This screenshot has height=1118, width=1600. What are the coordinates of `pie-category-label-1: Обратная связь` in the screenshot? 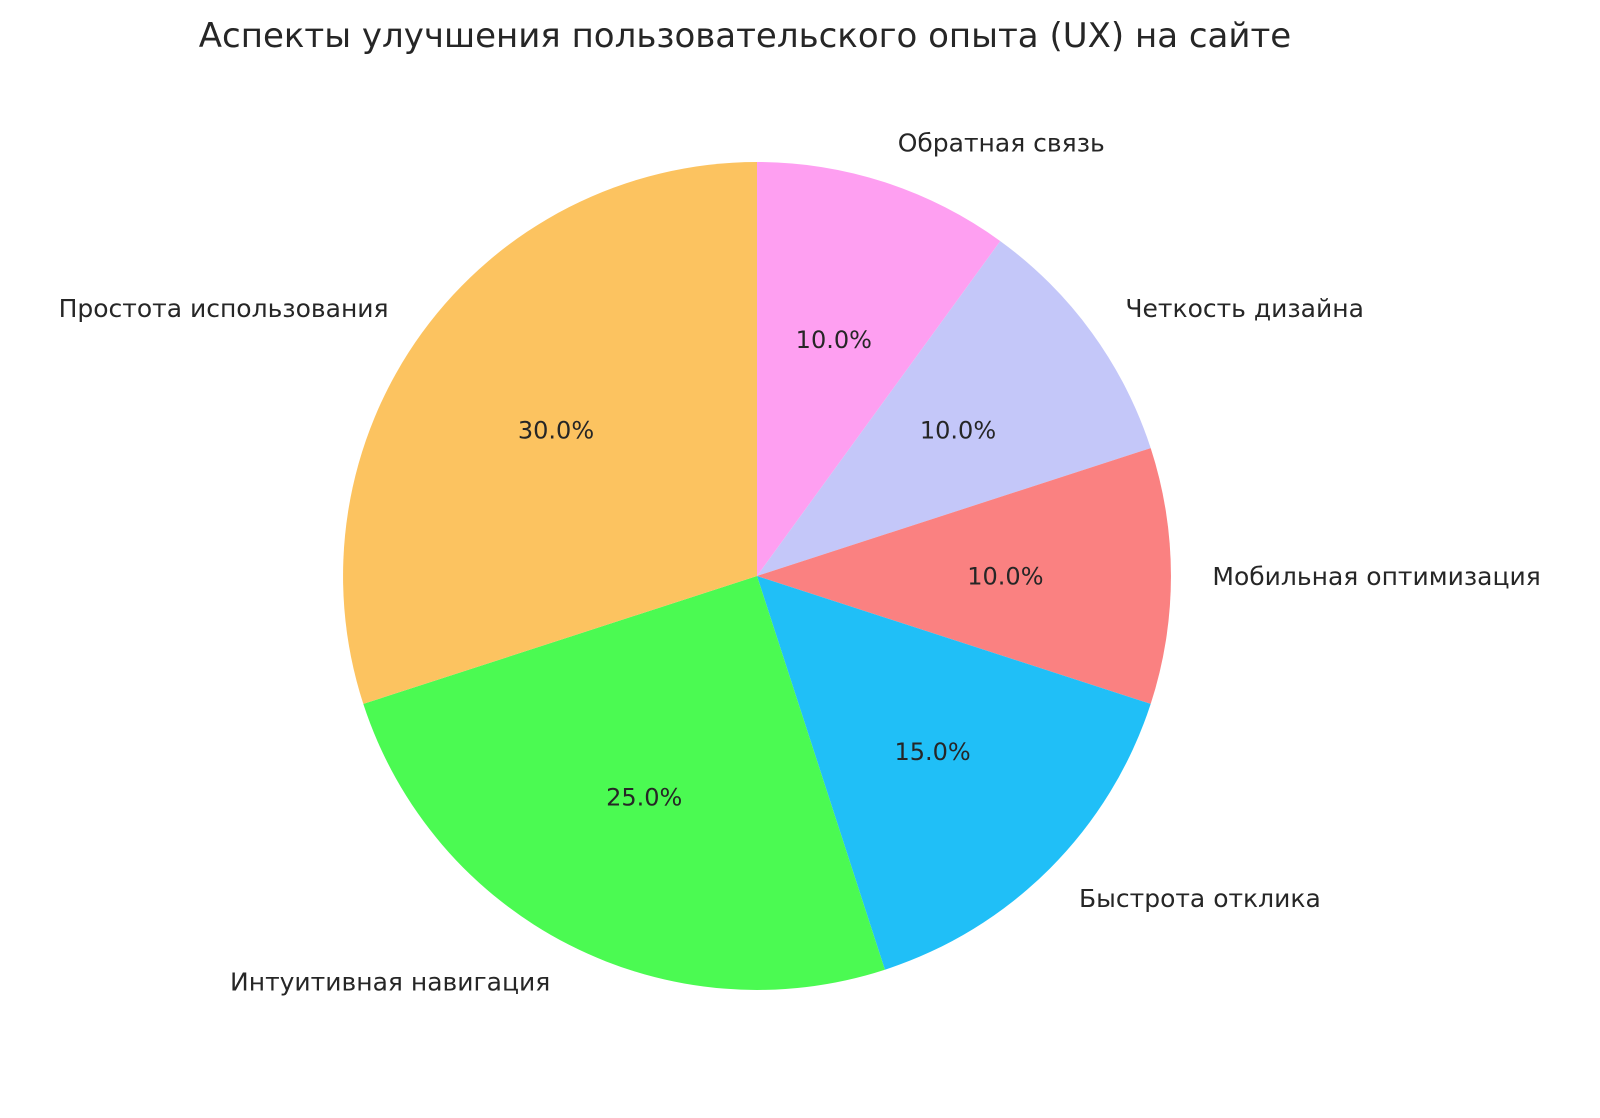 It's located at (1001, 143).